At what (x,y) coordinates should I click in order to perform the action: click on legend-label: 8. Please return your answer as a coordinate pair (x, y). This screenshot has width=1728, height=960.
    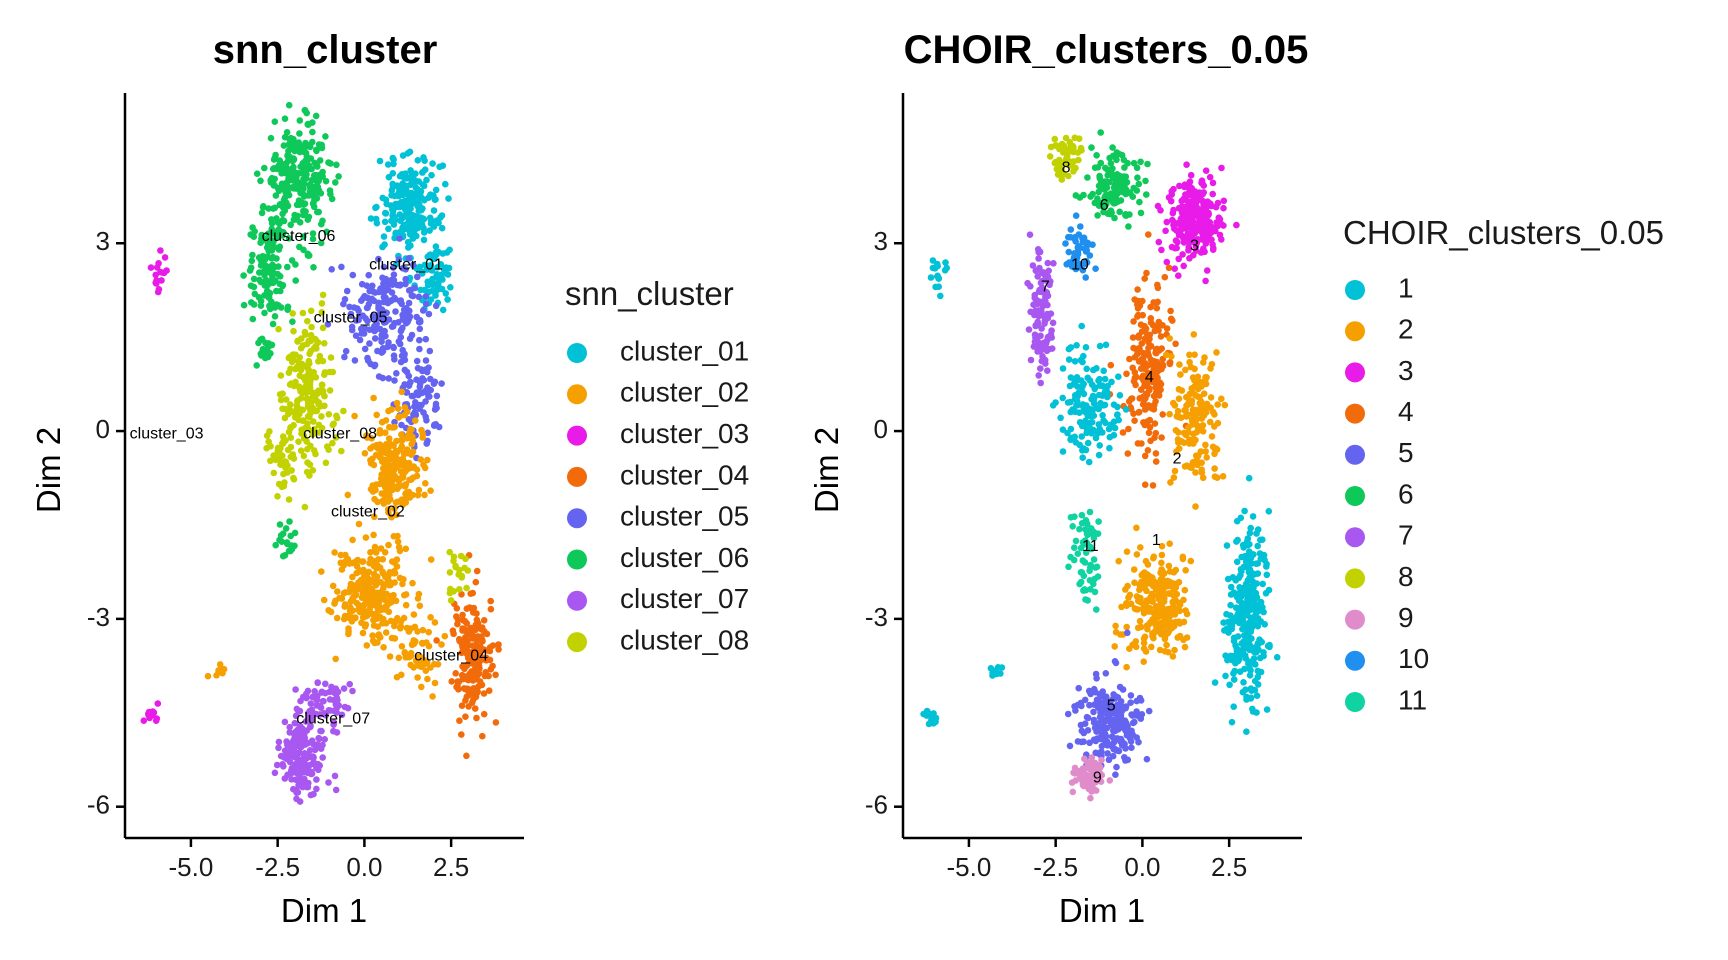
    Looking at the image, I should click on (1406, 576).